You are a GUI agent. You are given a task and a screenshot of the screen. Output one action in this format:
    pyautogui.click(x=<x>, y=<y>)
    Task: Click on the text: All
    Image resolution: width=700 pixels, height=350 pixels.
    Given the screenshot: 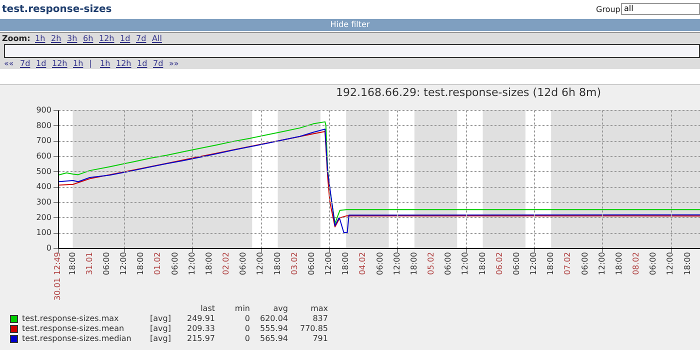 What is the action you would take?
    pyautogui.click(x=157, y=38)
    